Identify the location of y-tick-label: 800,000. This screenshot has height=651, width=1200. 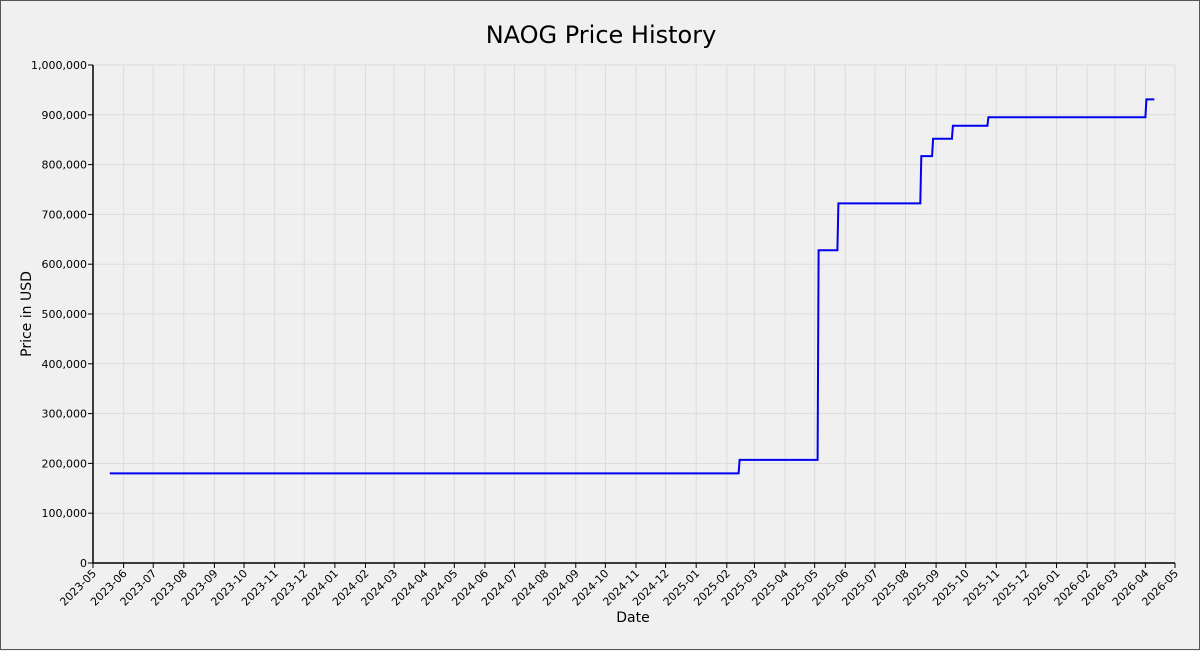
(65, 165).